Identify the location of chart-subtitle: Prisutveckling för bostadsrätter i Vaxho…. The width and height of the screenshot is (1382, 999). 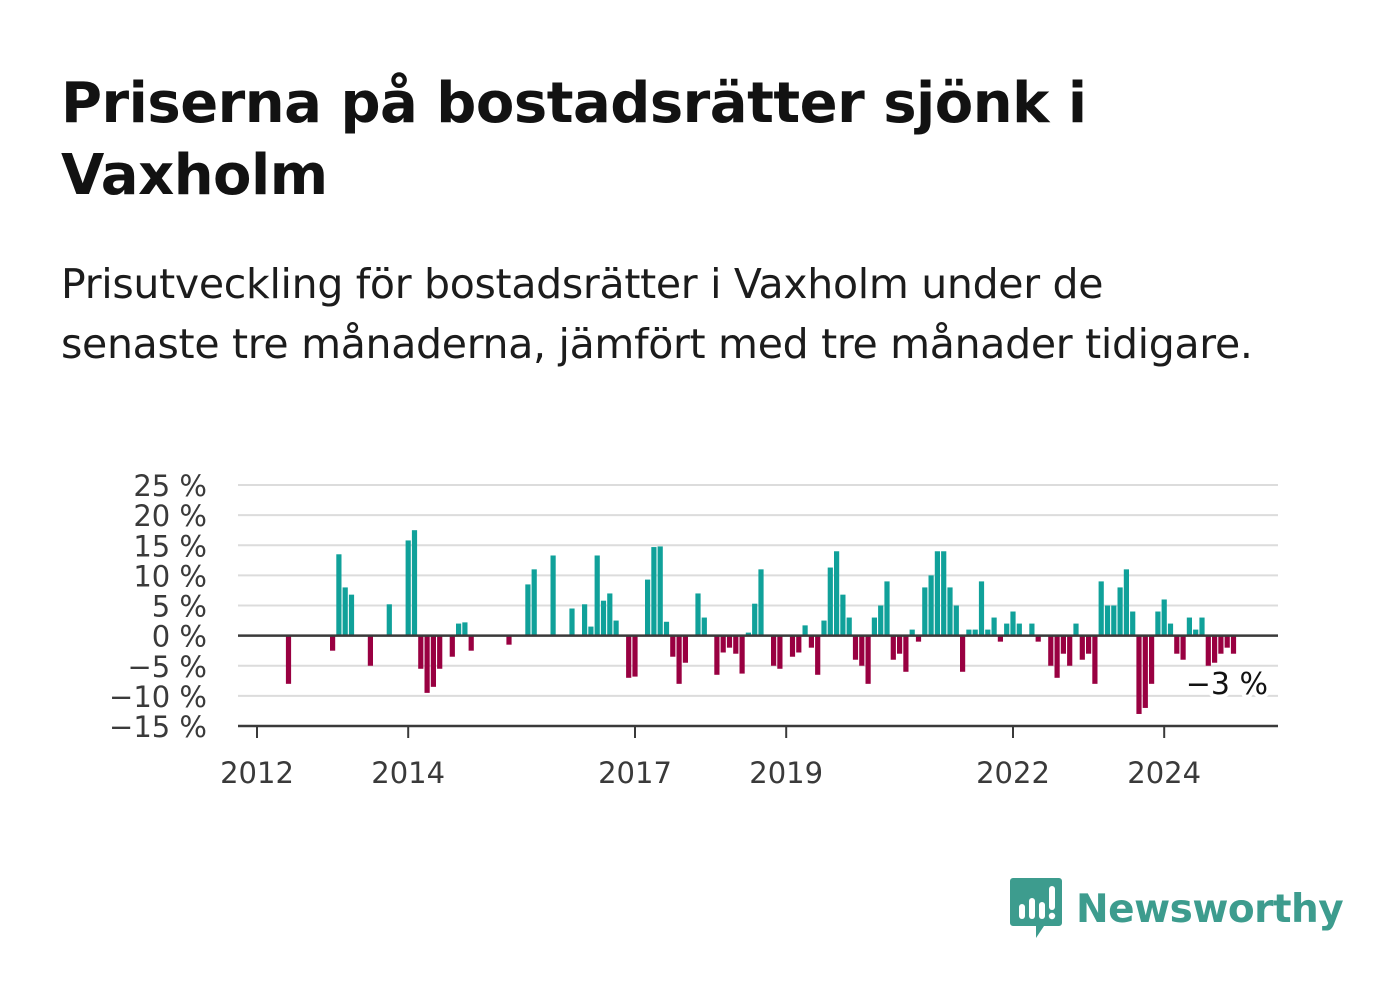
(657, 314).